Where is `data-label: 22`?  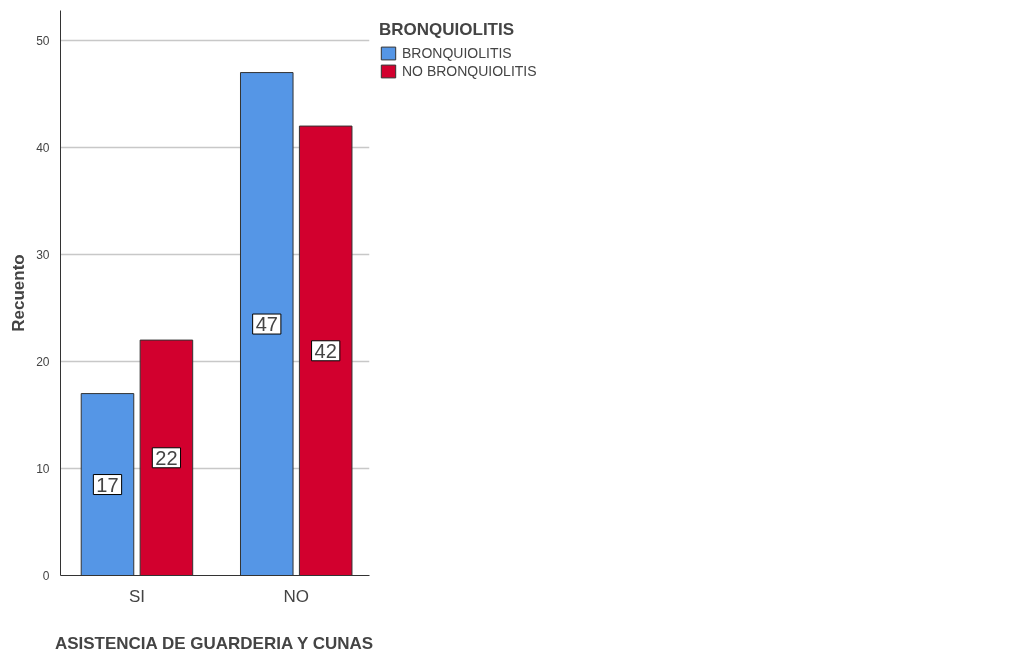
data-label: 22 is located at coordinates (166, 457).